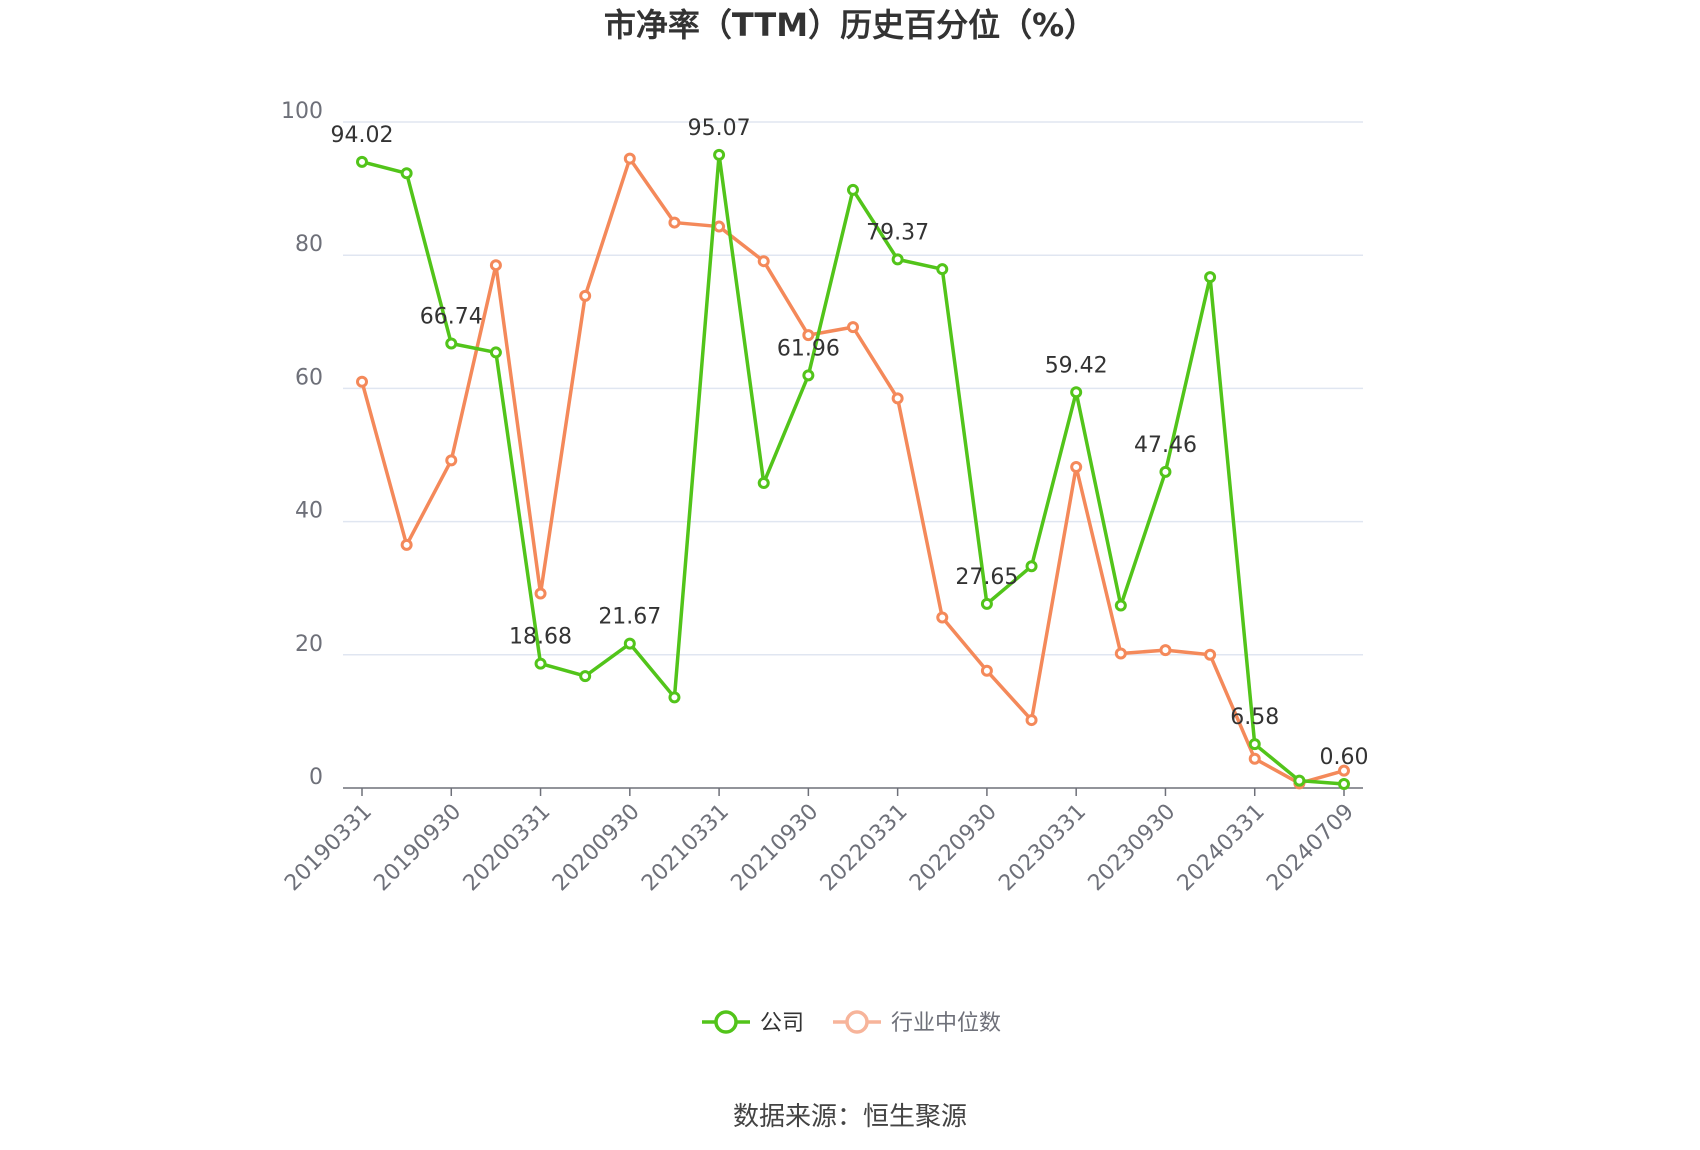  Describe the element at coordinates (685, 847) in the screenshot. I see `x-tick-label: 20210331` at that location.